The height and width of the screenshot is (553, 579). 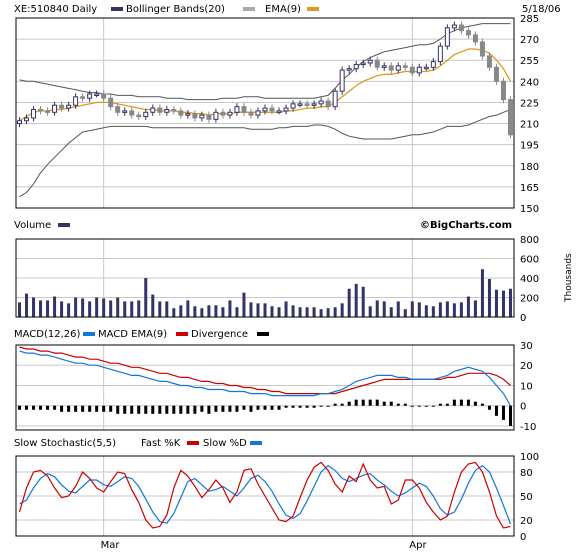 What do you see at coordinates (256, 443) in the screenshot?
I see `slow-d-legend-swatch` at bounding box center [256, 443].